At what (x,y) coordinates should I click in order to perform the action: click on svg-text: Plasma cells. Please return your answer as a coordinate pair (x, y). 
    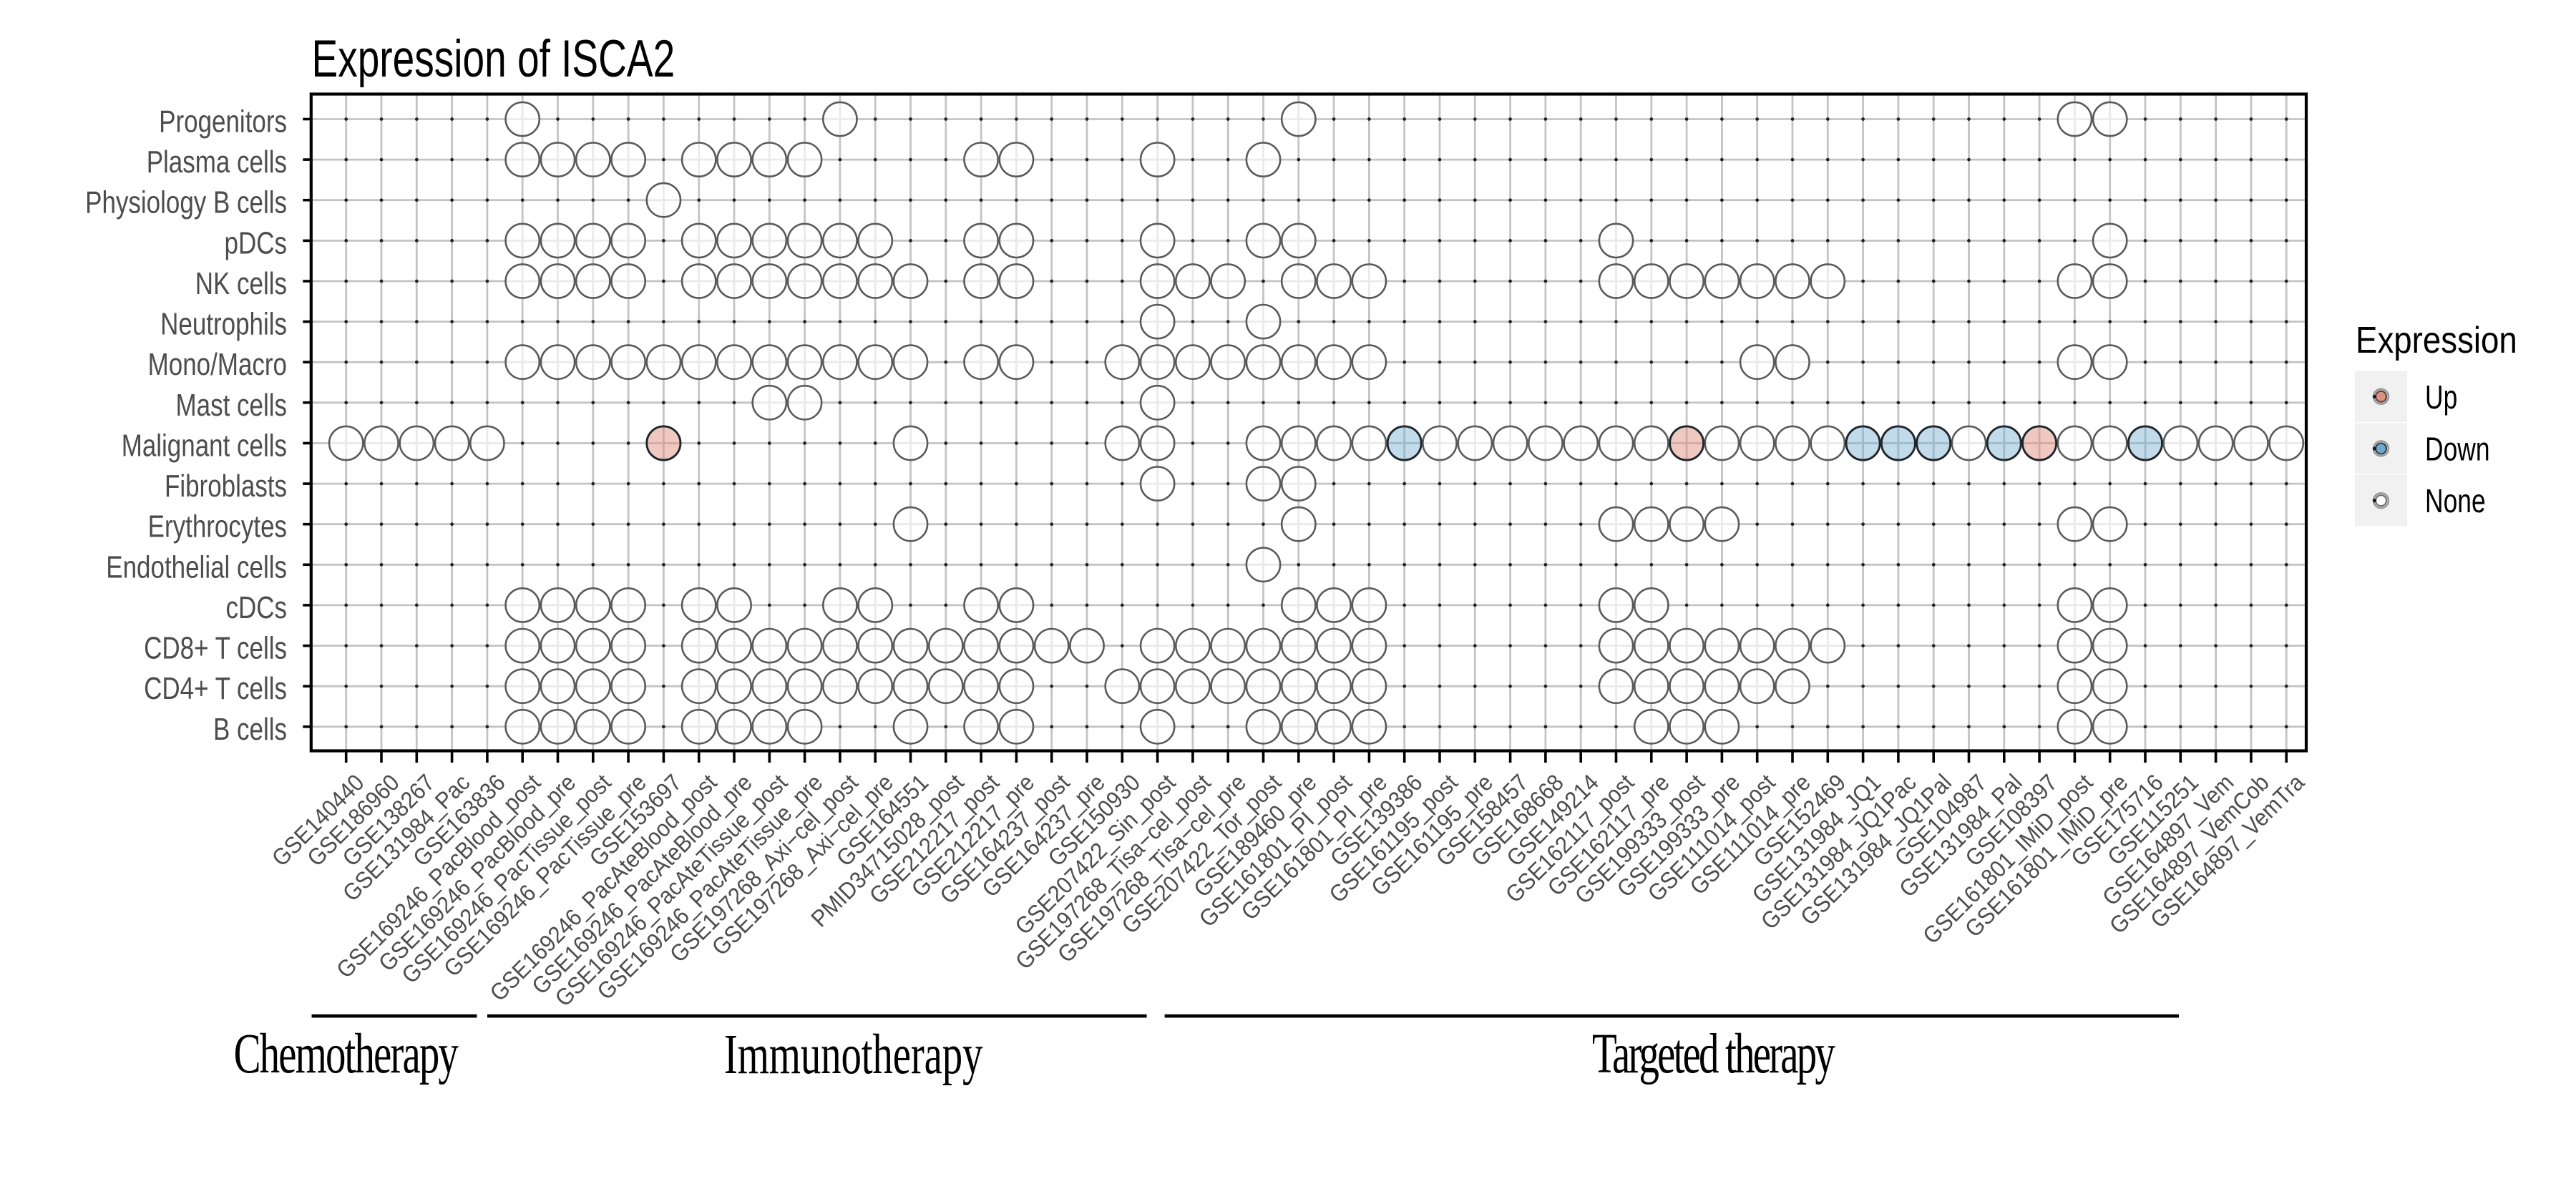
    Looking at the image, I should click on (217, 162).